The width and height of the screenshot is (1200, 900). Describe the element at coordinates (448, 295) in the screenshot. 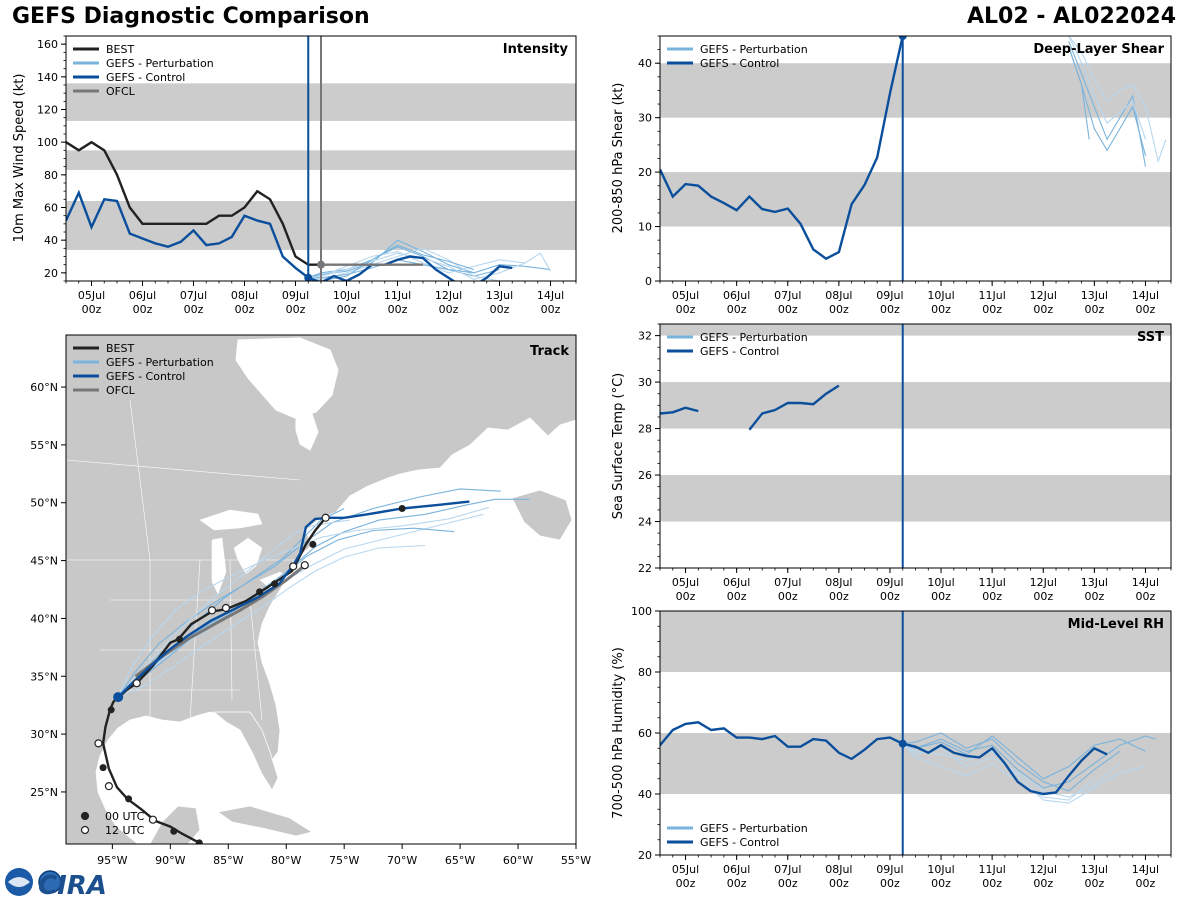

I see `intensity-xtick-label: 12Jul` at that location.